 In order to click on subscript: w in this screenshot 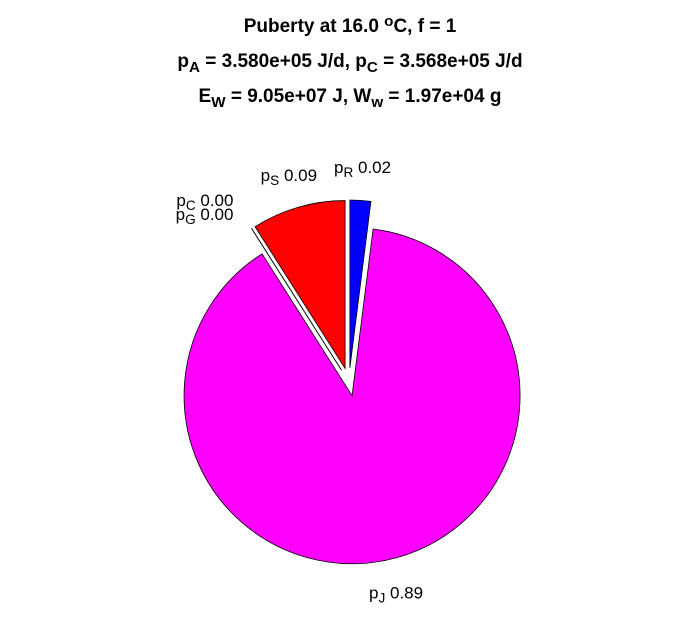, I will do `click(376, 102)`.